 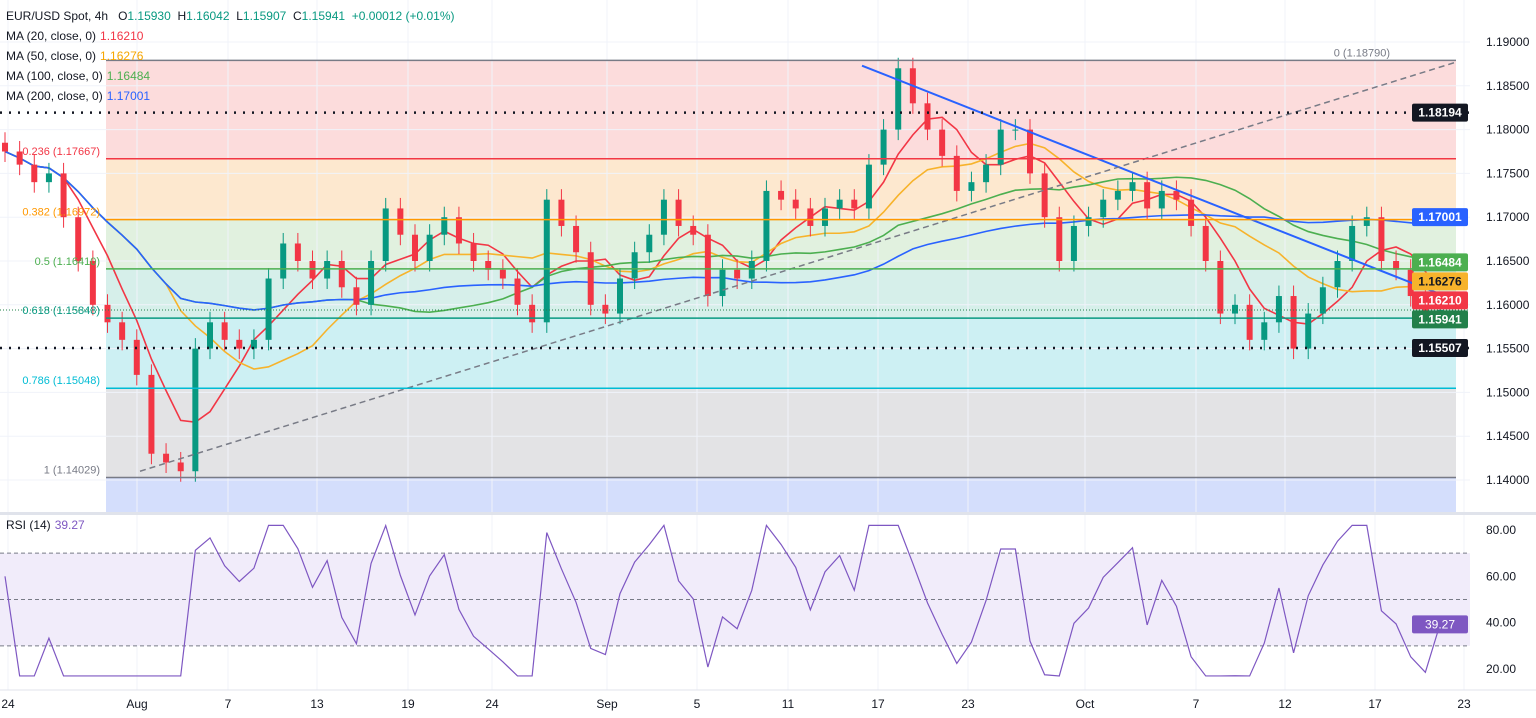 I want to click on price-tick: 1.17000, so click(x=1508, y=217).